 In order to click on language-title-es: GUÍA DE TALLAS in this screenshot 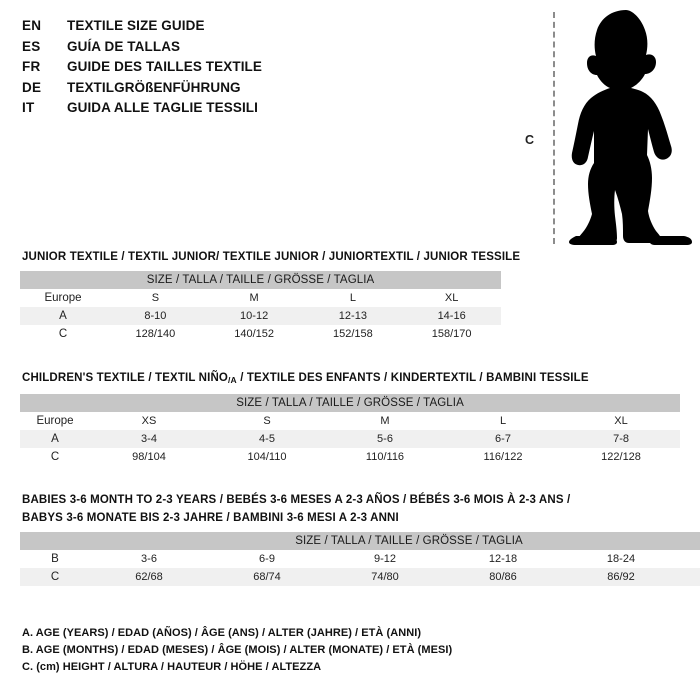, I will do `click(124, 46)`.